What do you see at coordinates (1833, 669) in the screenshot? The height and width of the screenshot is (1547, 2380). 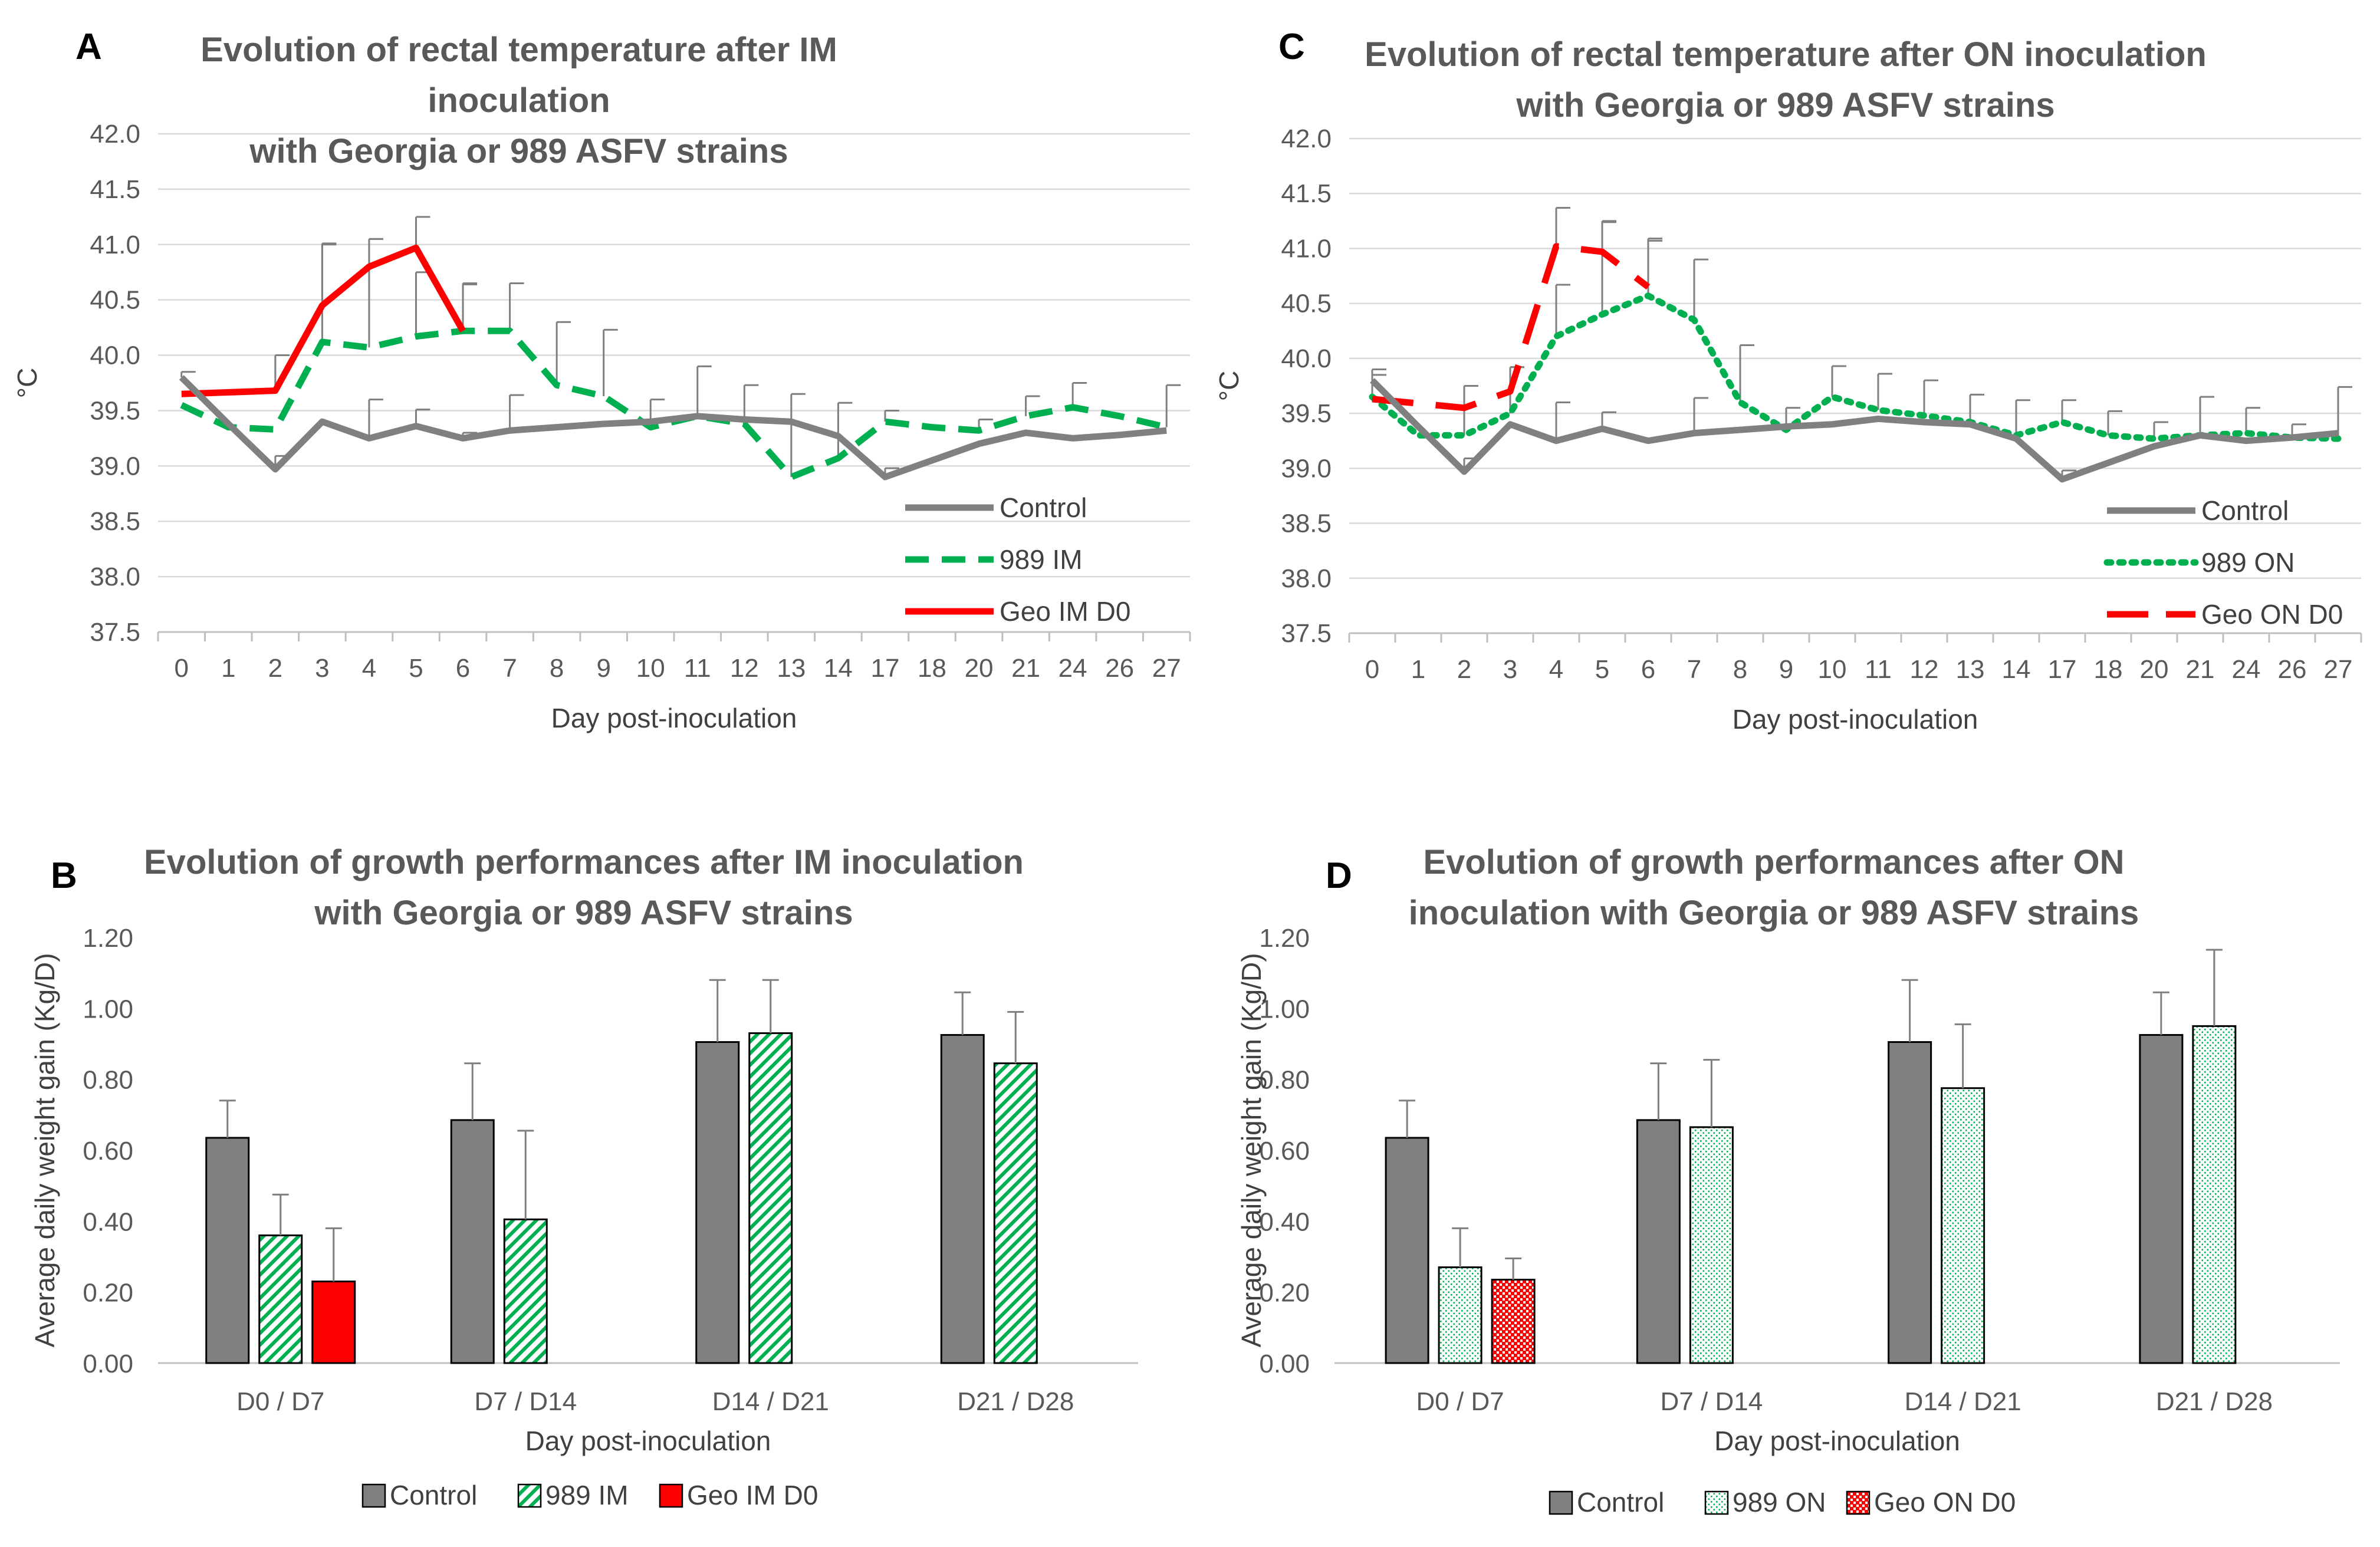 I see `x-tick-label: 10` at bounding box center [1833, 669].